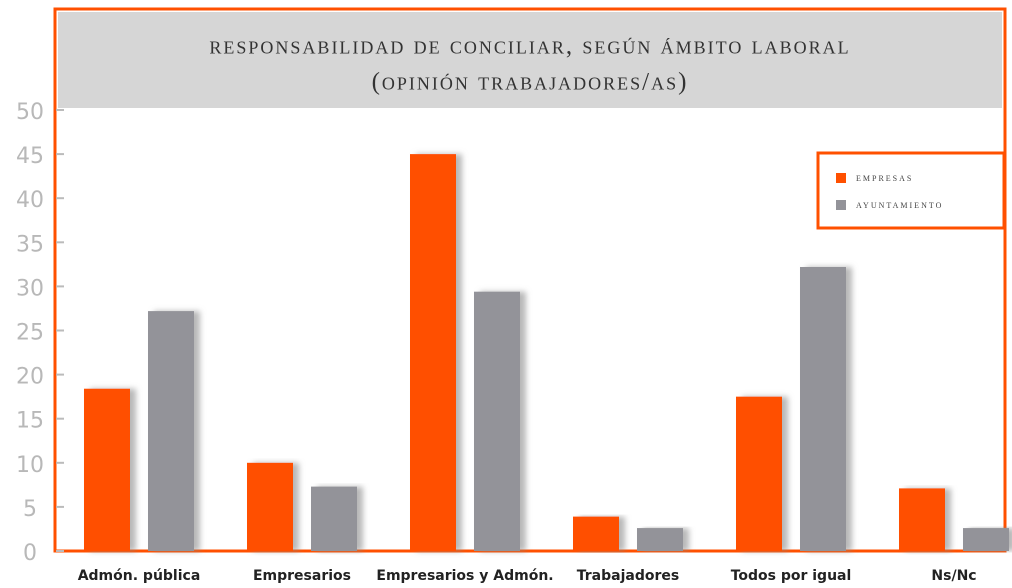 The width and height of the screenshot is (1012, 588). What do you see at coordinates (30, 333) in the screenshot?
I see `y-tick-label: 25` at bounding box center [30, 333].